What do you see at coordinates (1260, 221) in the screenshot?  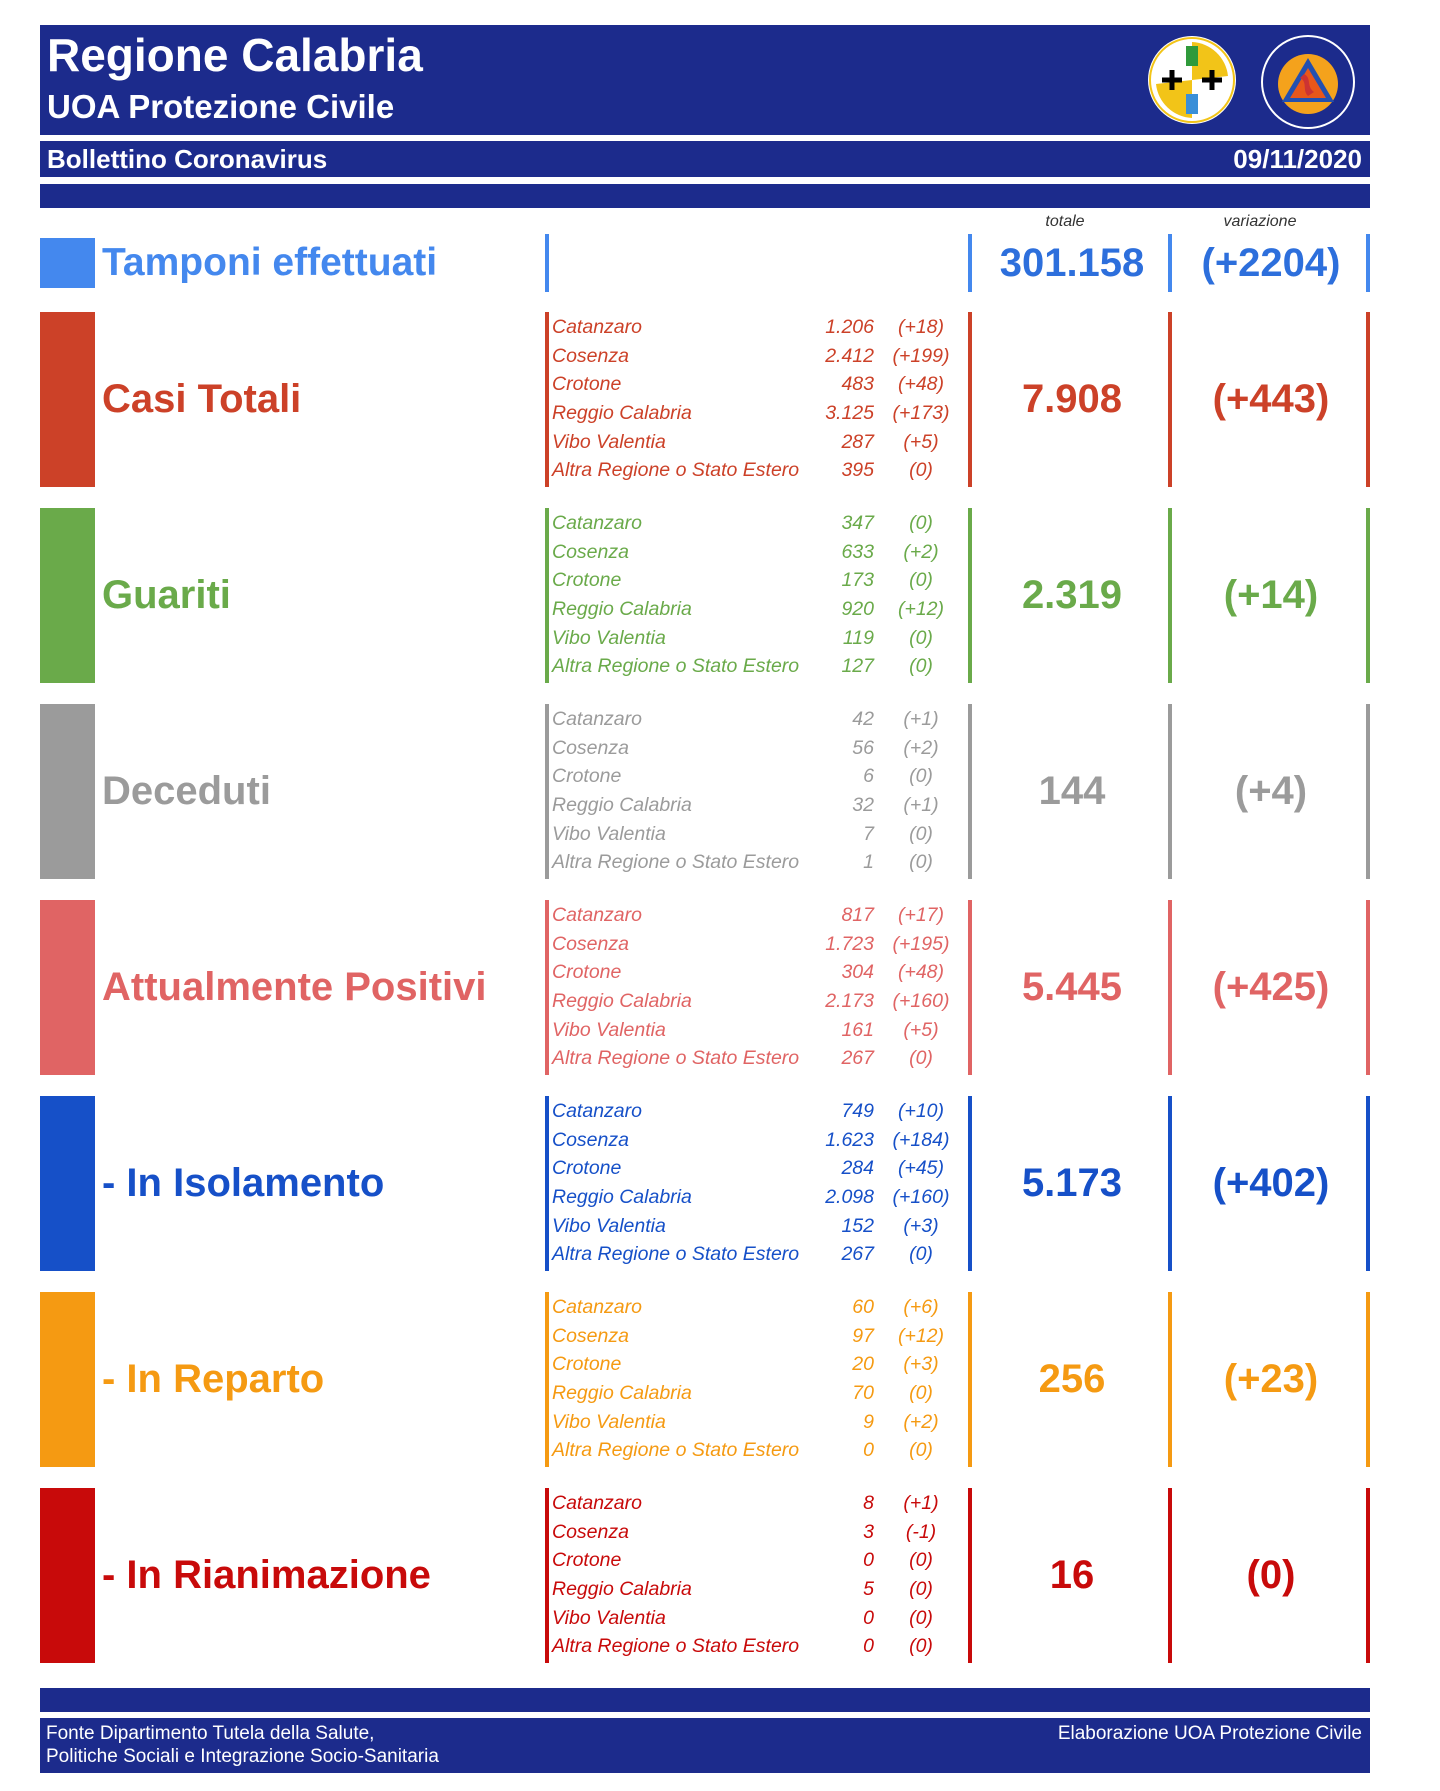 I see `variation-column-header: variazione` at bounding box center [1260, 221].